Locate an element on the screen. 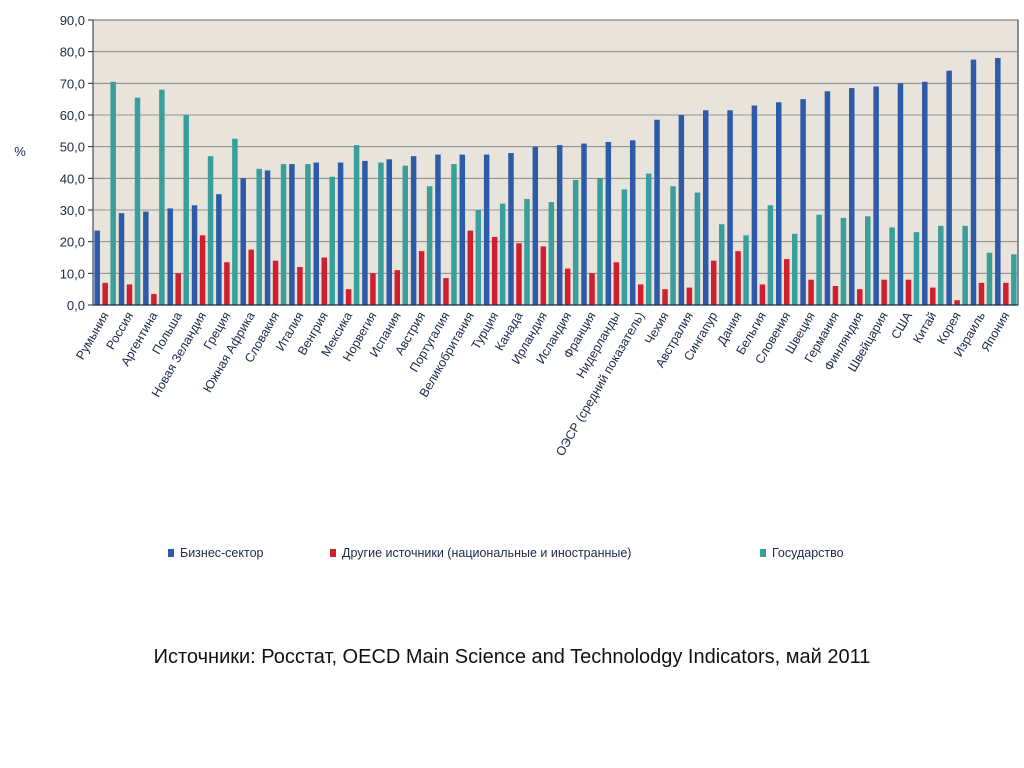  x-category-label: Румыния is located at coordinates (92, 336).